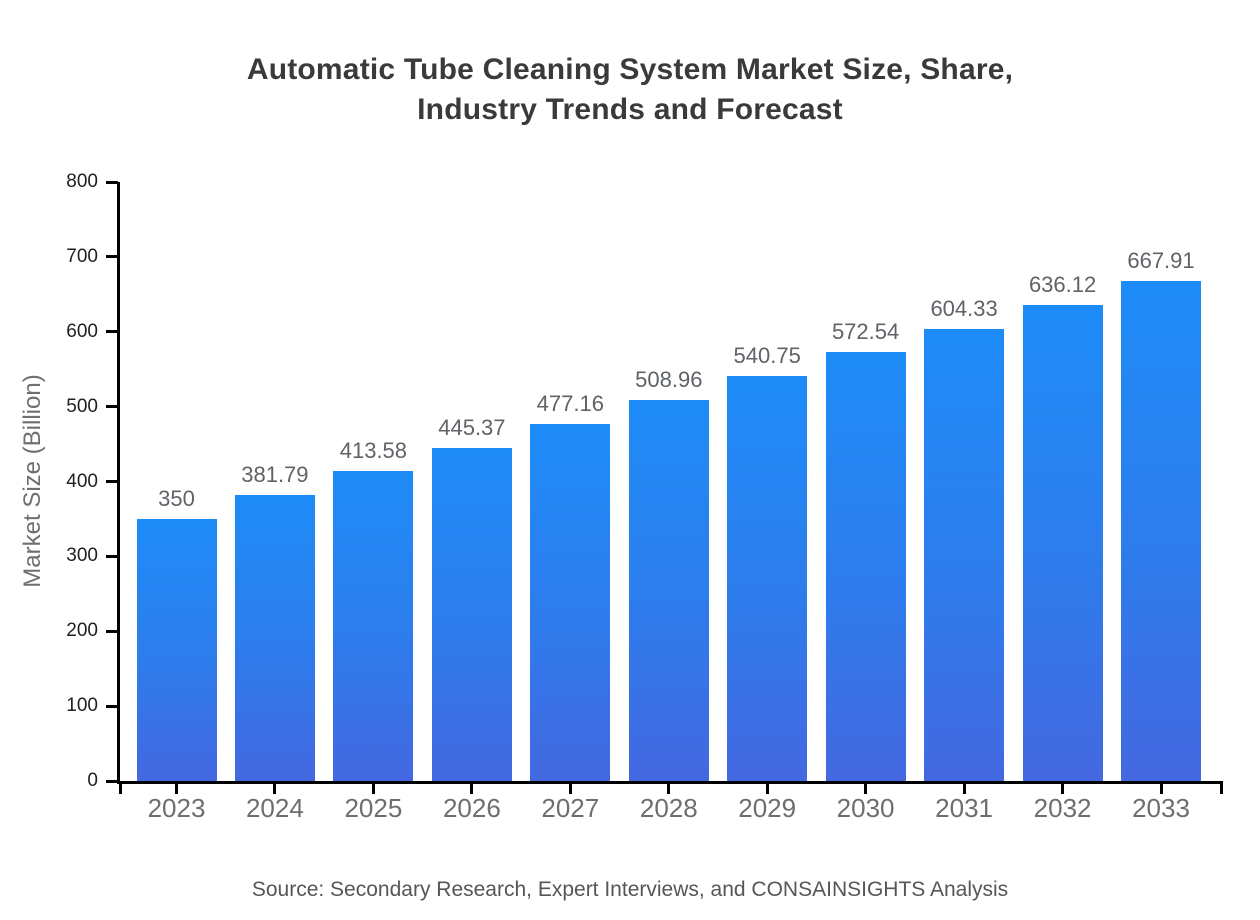 The image size is (1260, 920). I want to click on bar-value-label: 636.12, so click(1062, 284).